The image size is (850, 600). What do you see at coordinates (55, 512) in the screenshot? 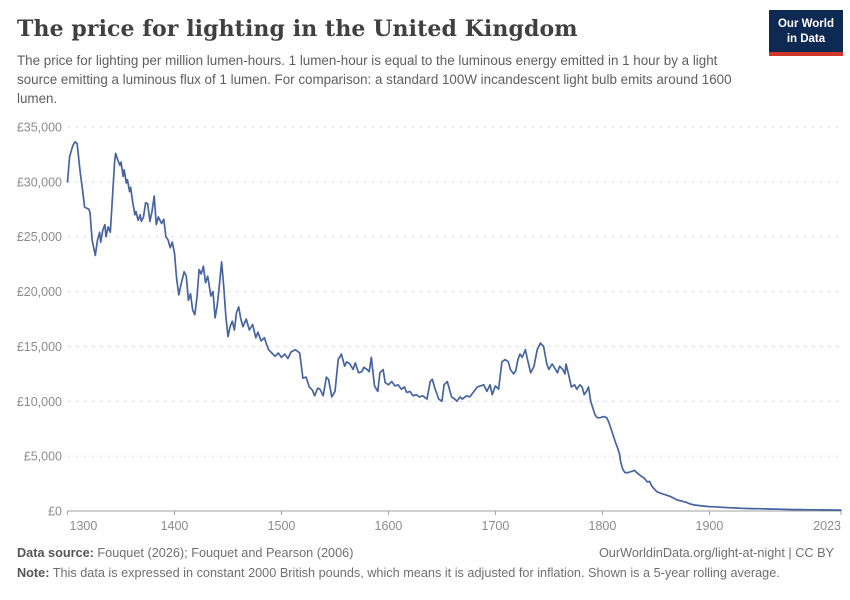
I see `y-tick-label: £0` at bounding box center [55, 512].